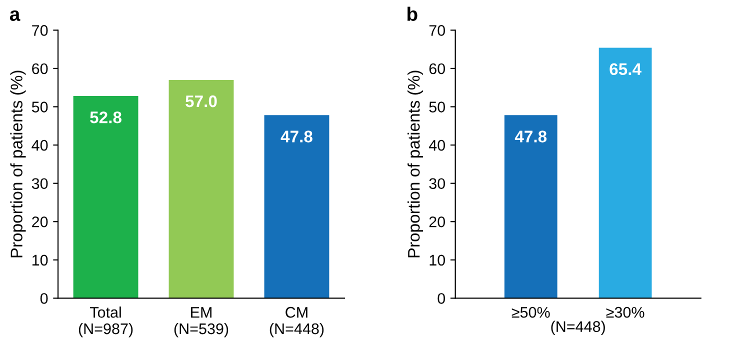  Describe the element at coordinates (626, 69) in the screenshot. I see `data-label: 65.4` at that location.